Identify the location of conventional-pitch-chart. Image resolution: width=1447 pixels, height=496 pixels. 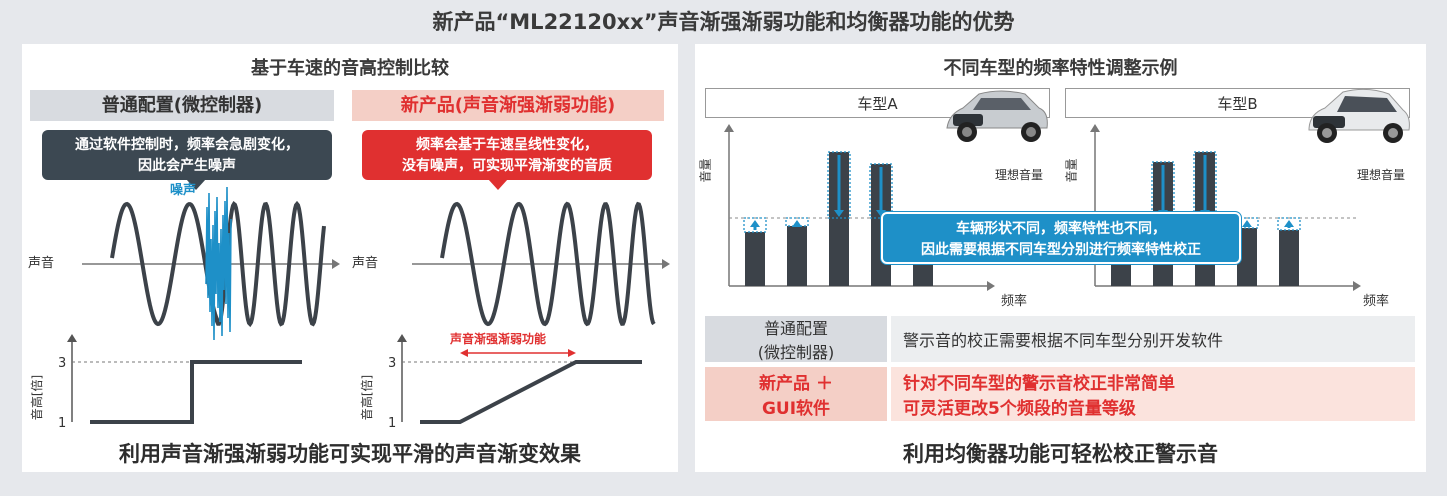
(184, 379).